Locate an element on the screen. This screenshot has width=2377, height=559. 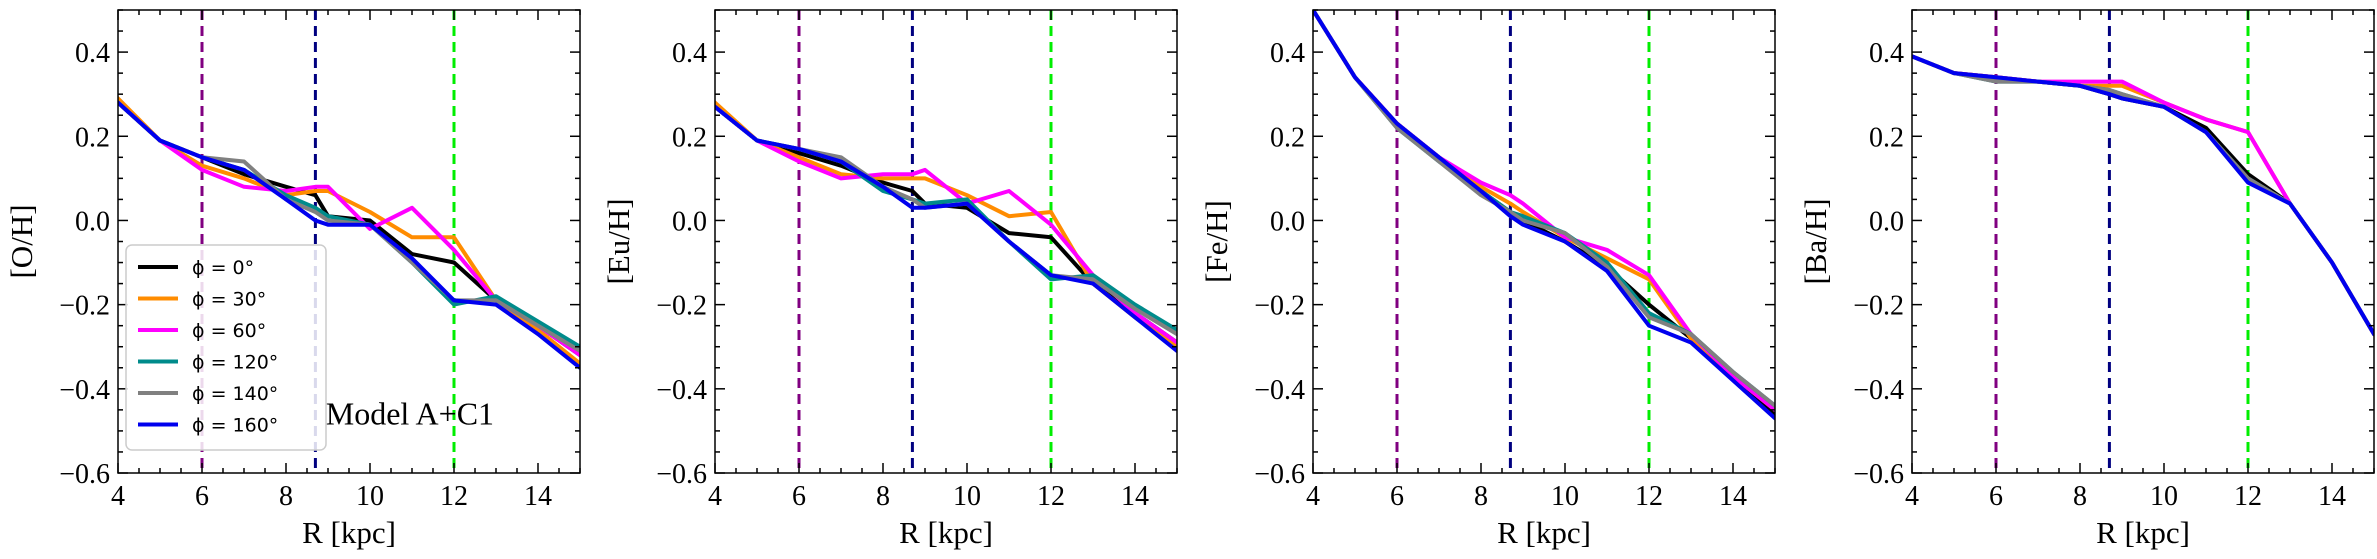
legend-label-5: ϕ = 140° is located at coordinates (235, 394).